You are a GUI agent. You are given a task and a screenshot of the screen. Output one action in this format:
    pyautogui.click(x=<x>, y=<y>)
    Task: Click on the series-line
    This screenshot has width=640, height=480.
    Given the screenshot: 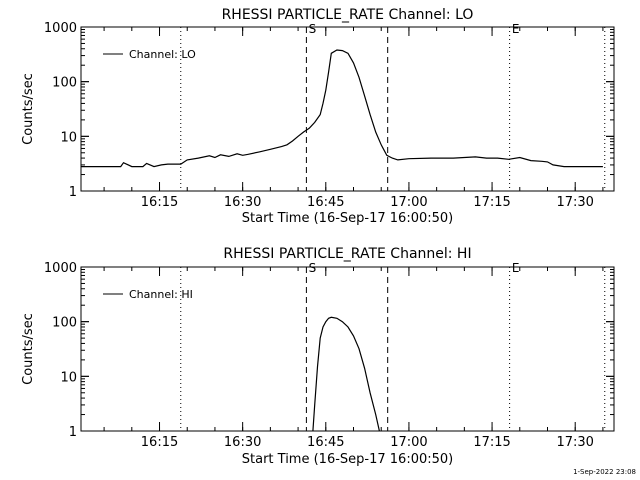 What is the action you would take?
    pyautogui.click(x=346, y=373)
    